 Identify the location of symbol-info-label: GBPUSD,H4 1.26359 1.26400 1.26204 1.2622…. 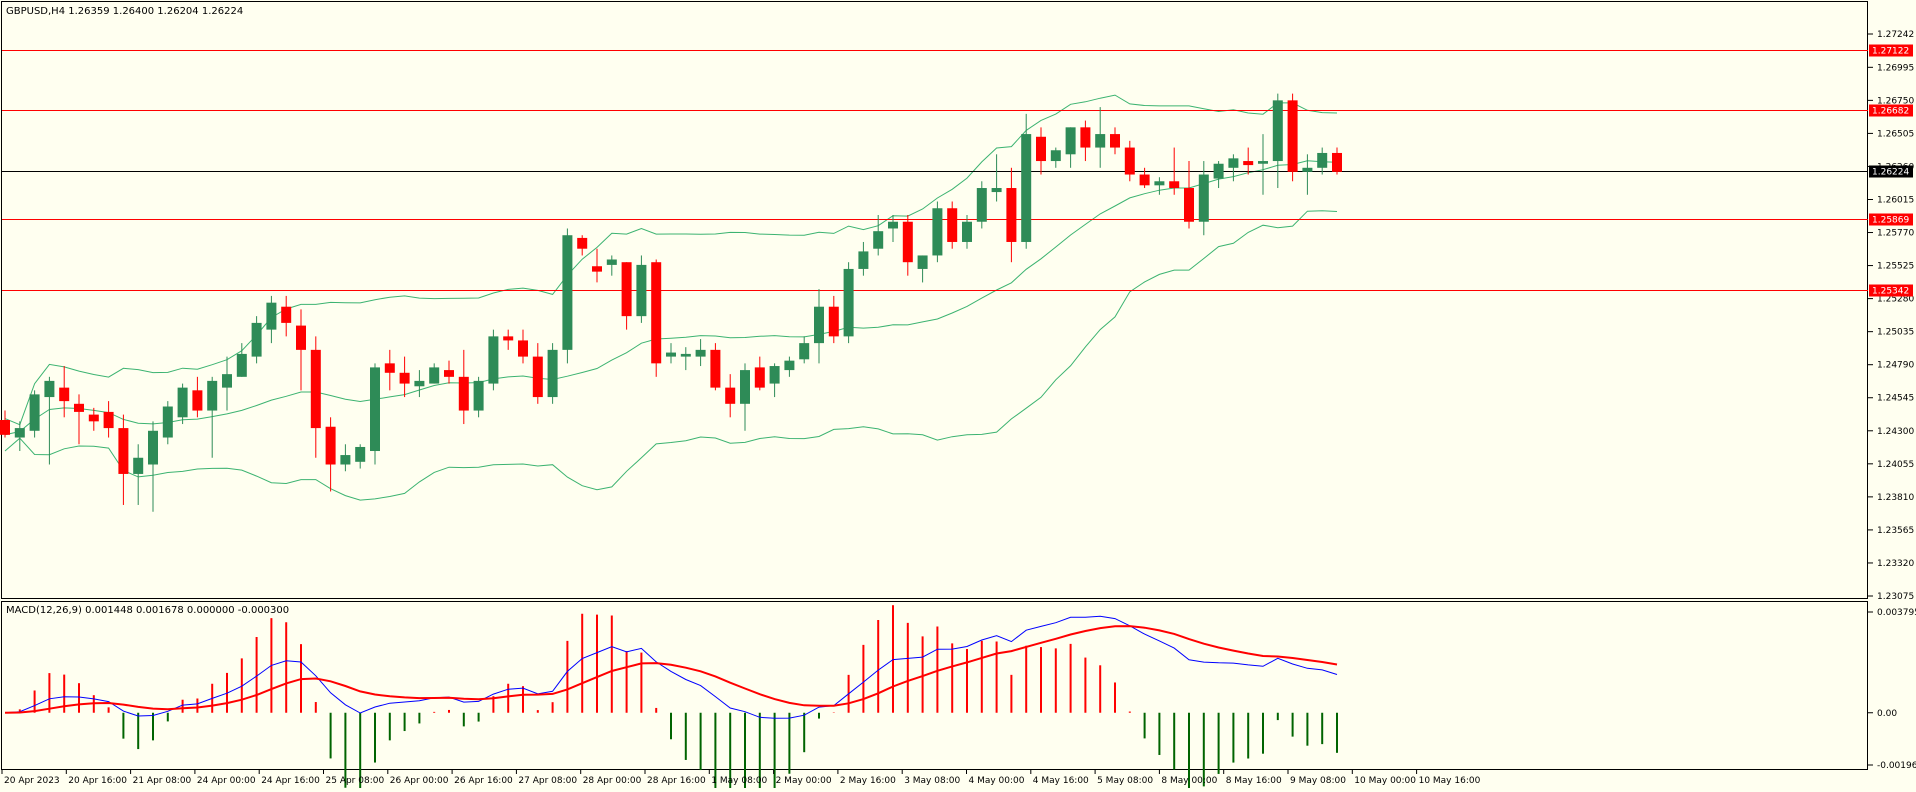
(124, 11).